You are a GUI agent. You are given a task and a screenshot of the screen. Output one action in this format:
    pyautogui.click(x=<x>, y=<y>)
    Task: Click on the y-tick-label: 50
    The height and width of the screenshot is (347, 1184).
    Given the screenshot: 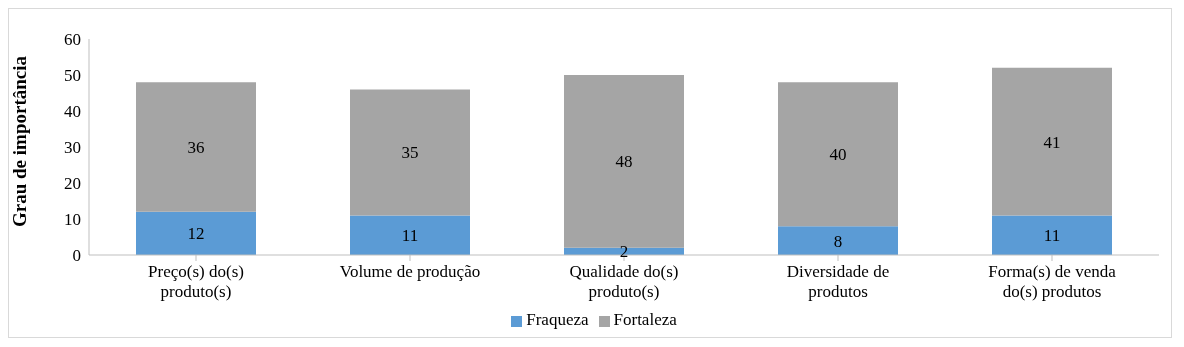 What is the action you would take?
    pyautogui.click(x=72, y=76)
    